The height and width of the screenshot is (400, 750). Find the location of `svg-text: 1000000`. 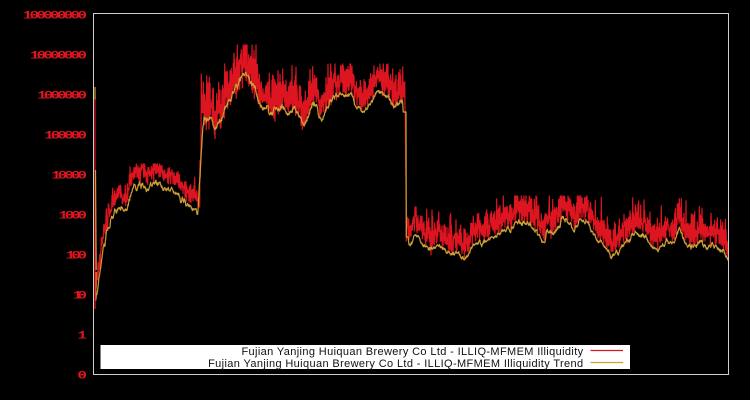

svg-text: 1000000 is located at coordinates (61, 95).